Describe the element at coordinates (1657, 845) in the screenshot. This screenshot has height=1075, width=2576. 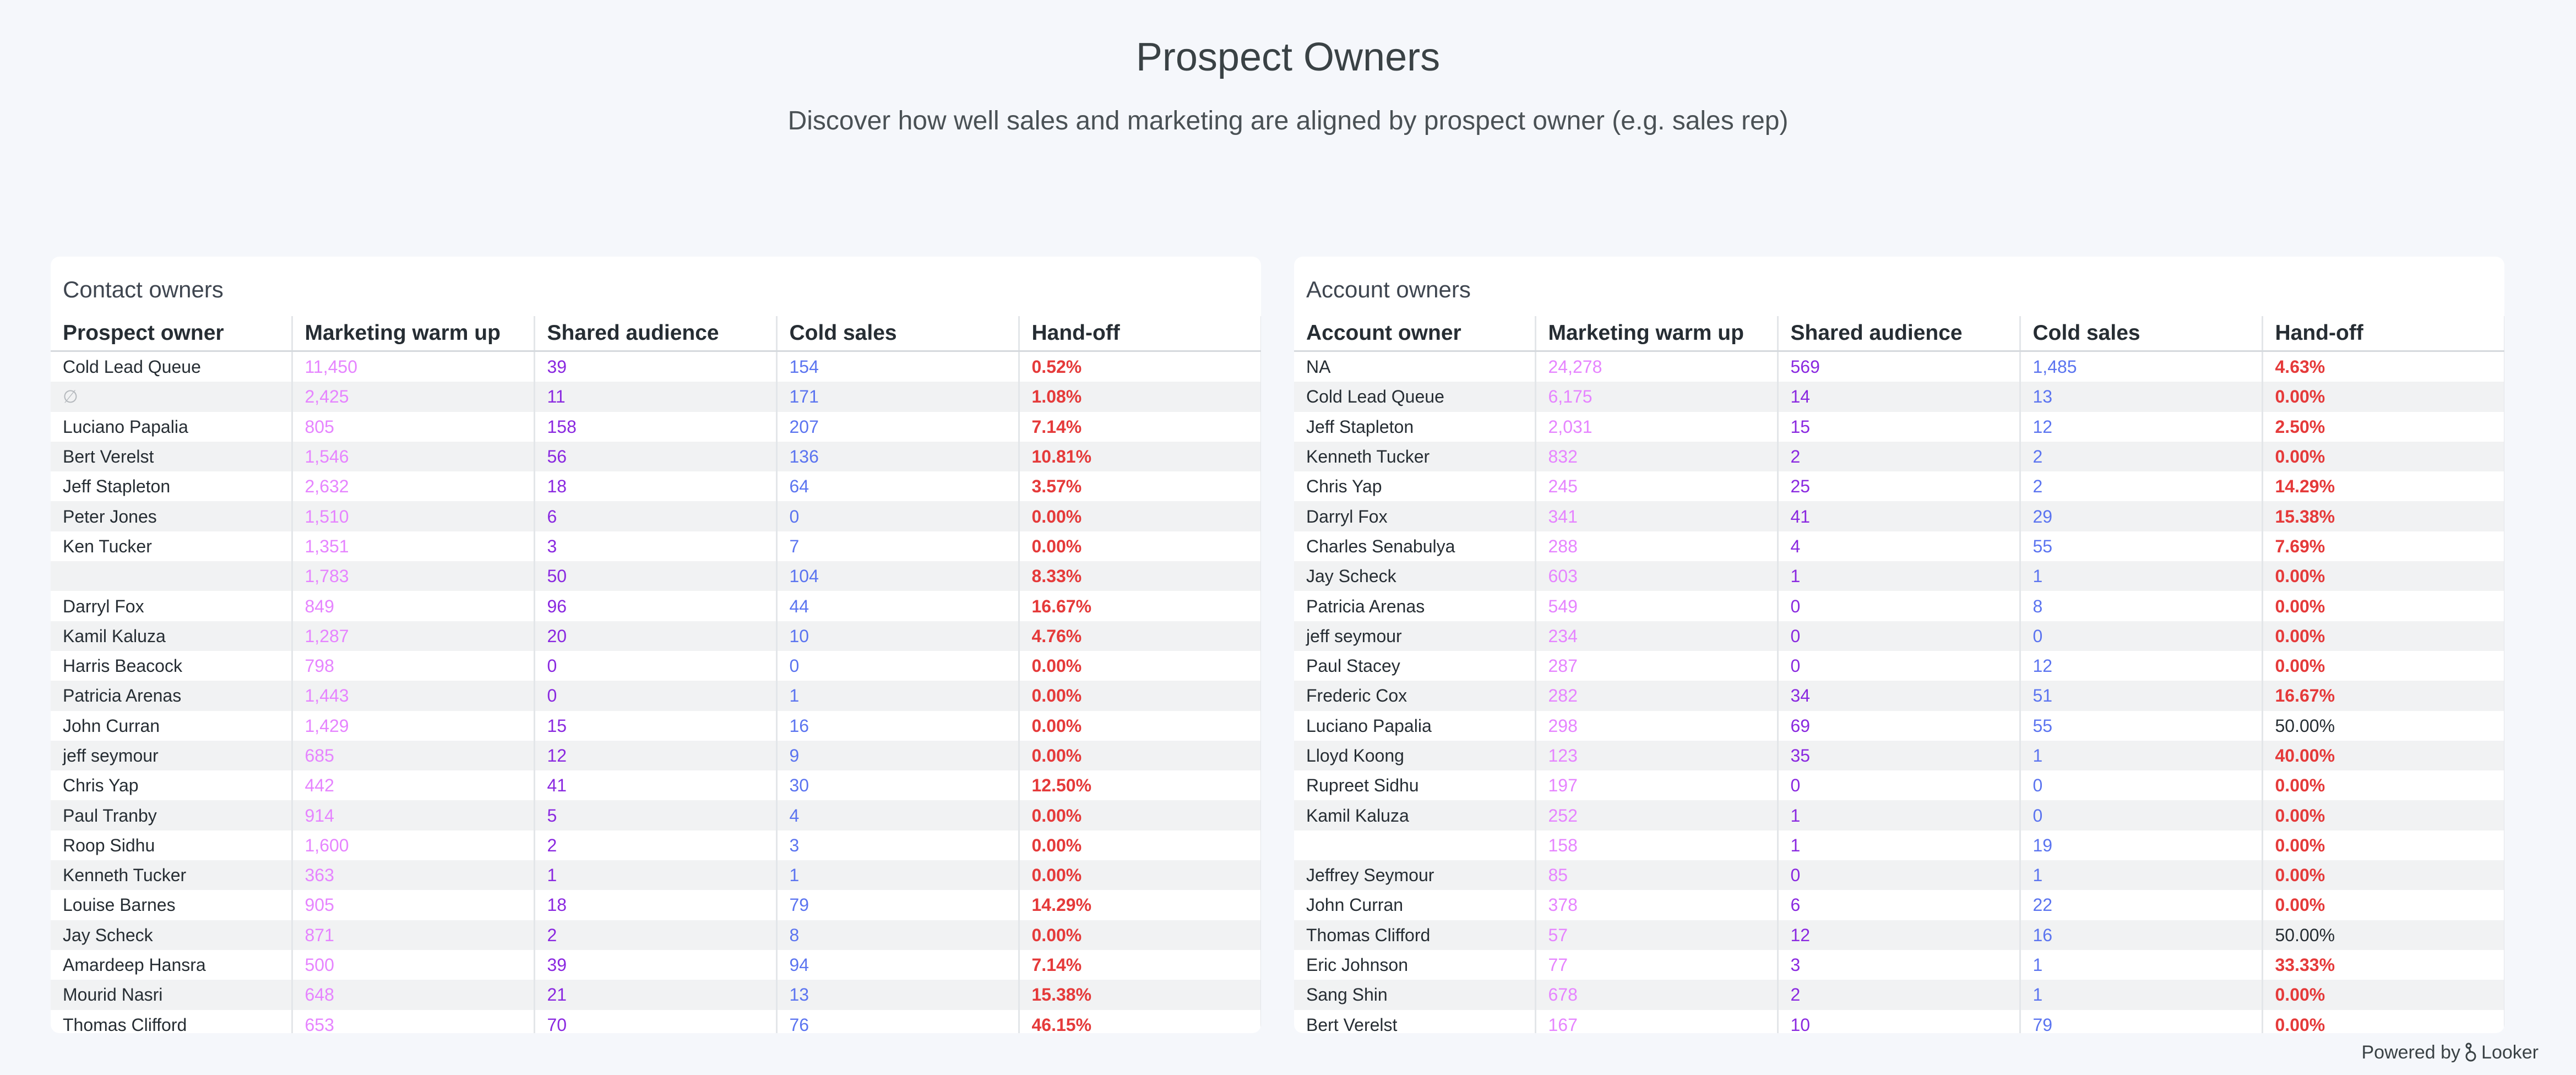
I see `marketing-warm-up-cell: 158` at that location.